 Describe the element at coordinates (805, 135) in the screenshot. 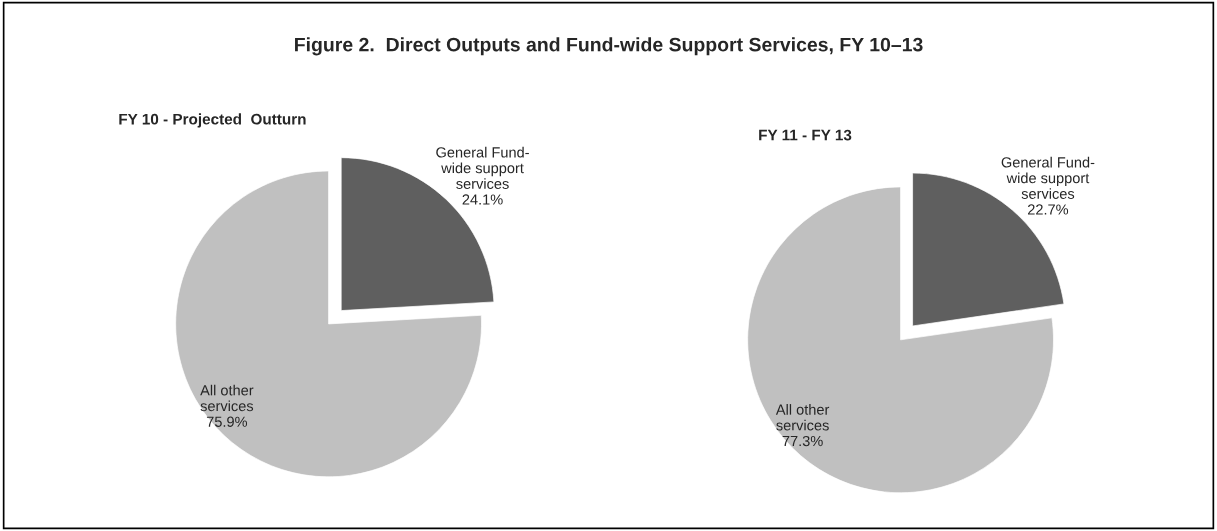

I see `chart-title: FY 11 - FY 13` at that location.